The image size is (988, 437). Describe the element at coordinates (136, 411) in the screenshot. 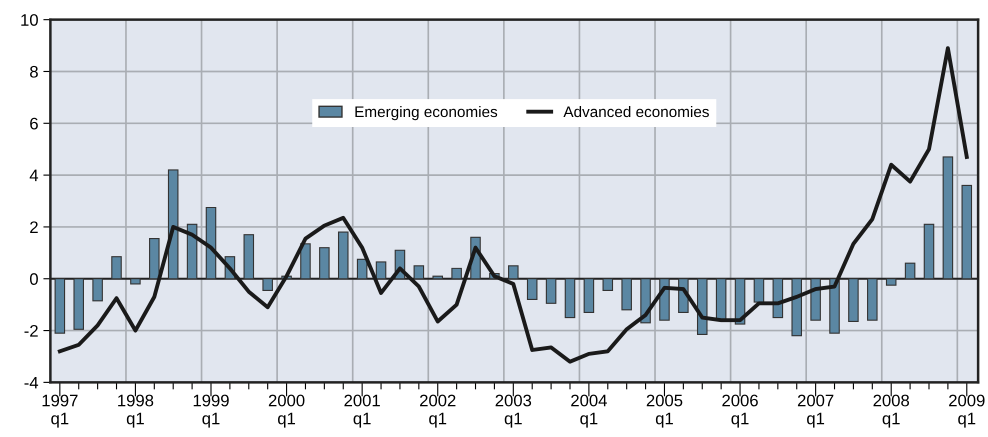

I see `x-tick-label: 1998 q1` at that location.